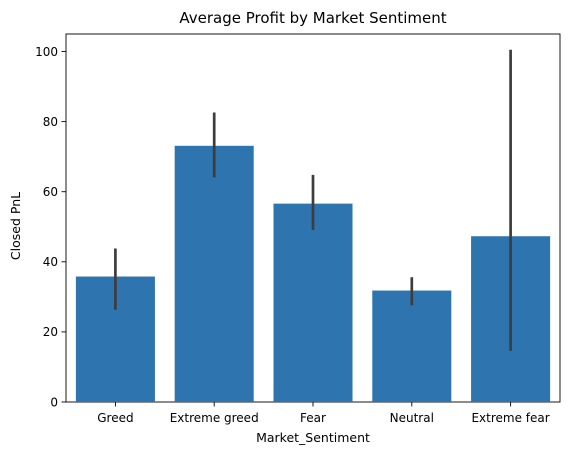 Image resolution: width=571 pixels, height=455 pixels. I want to click on y-tick-label: 40, so click(50, 262).